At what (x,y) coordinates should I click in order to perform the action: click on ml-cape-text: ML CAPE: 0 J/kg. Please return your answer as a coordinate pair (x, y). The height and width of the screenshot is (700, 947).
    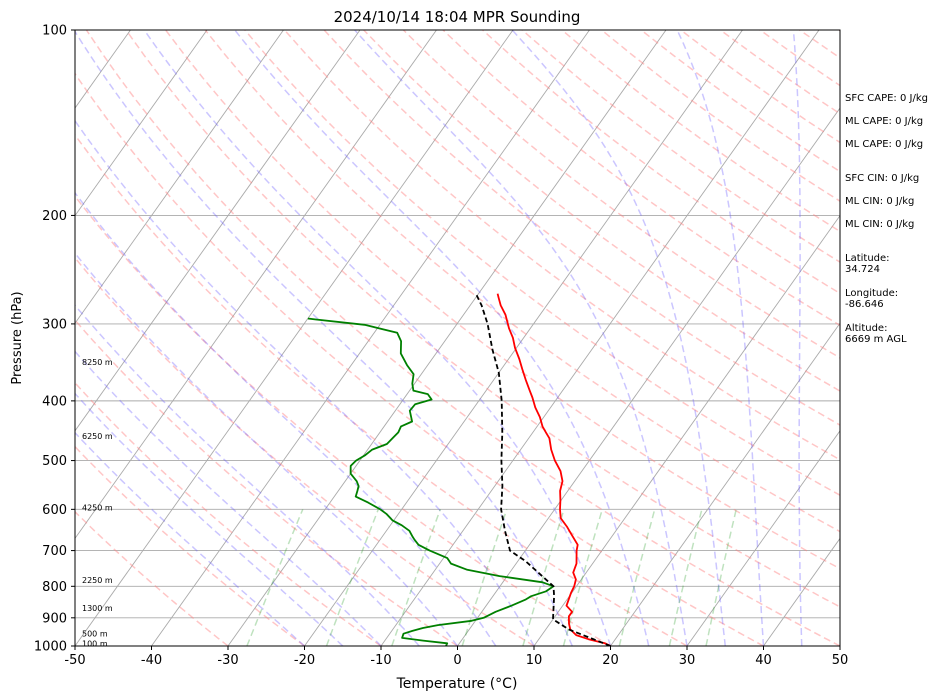
    Looking at the image, I should click on (884, 121).